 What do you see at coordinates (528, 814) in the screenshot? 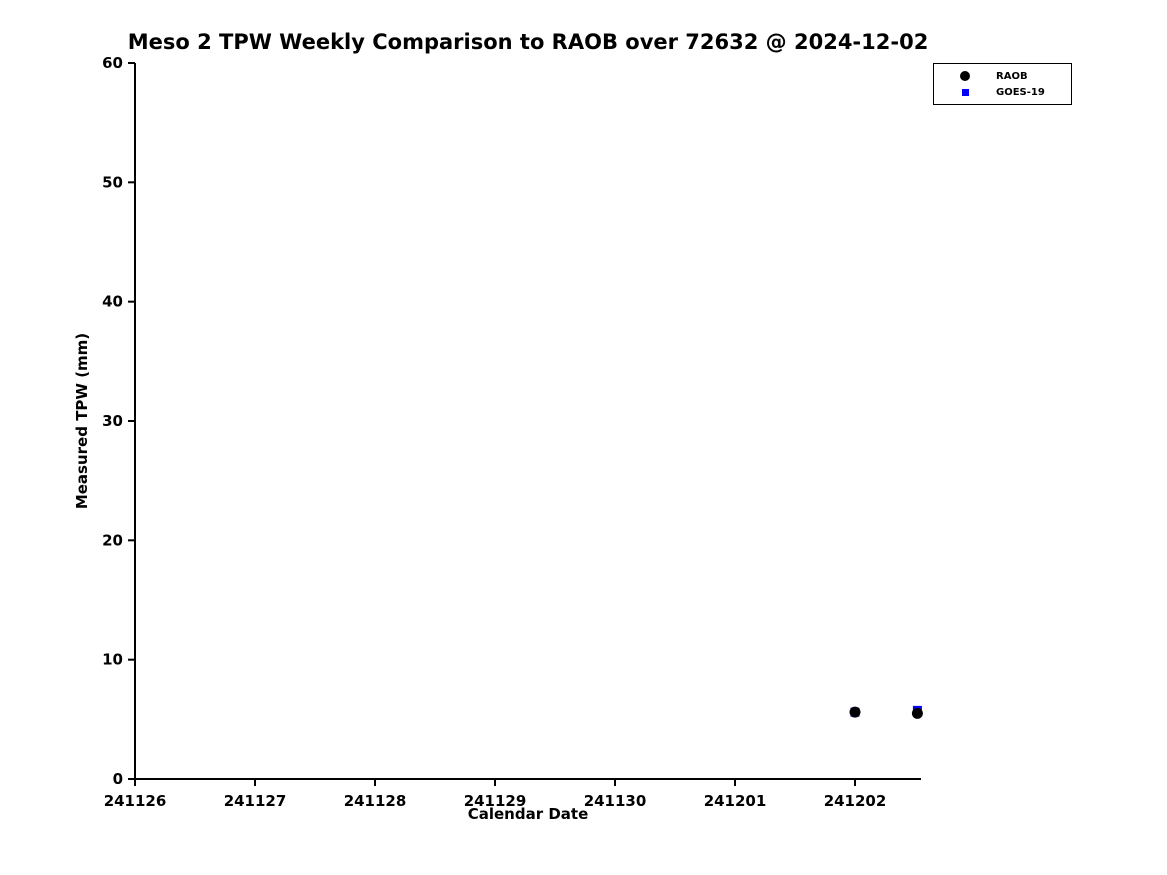
I see `x-axis-label: Calendar Date` at bounding box center [528, 814].